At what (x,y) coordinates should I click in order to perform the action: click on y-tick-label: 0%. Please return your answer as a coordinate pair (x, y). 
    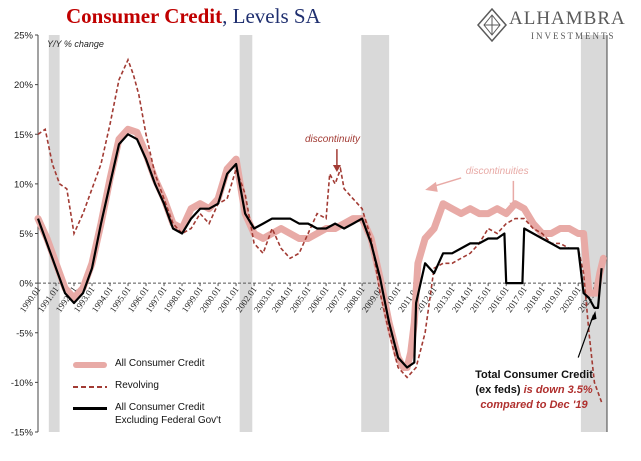
    Looking at the image, I should click on (26, 284).